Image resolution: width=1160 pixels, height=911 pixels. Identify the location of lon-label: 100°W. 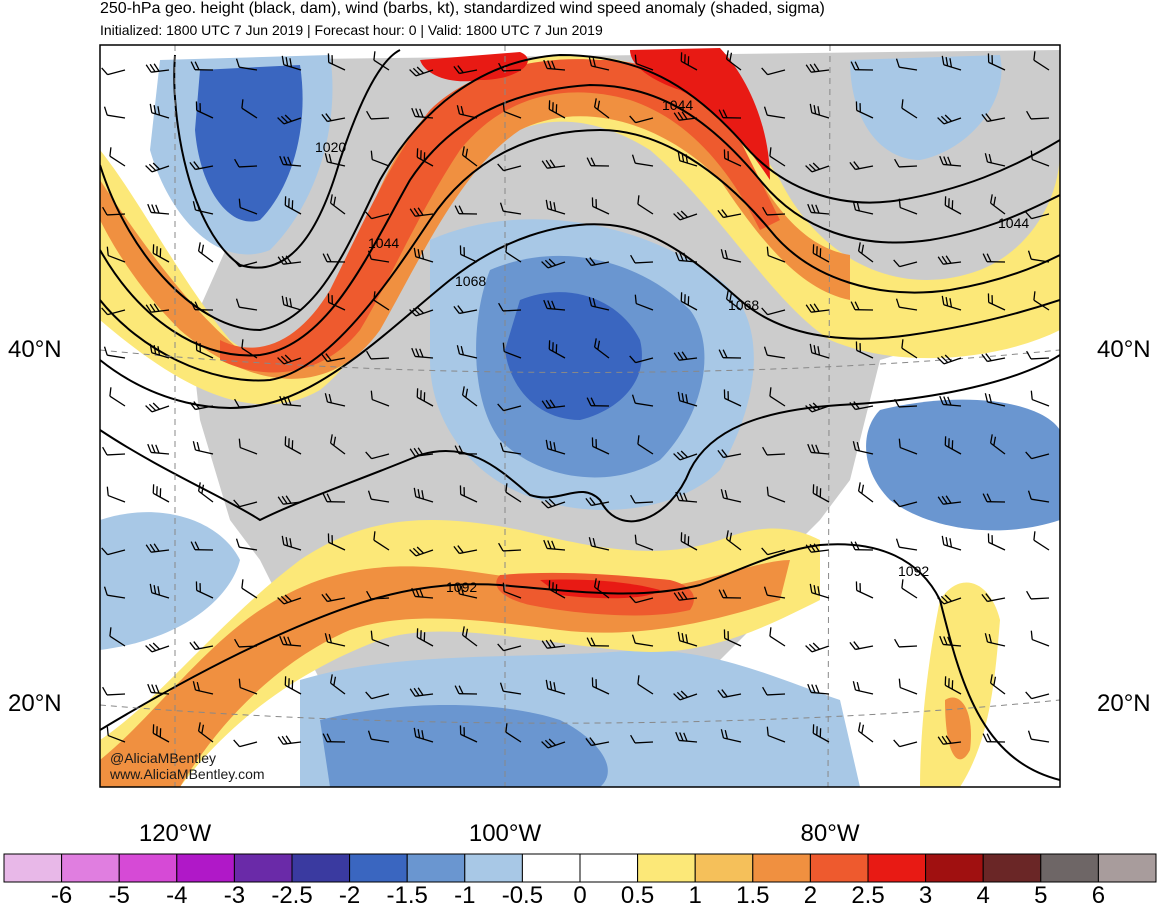
(505, 833).